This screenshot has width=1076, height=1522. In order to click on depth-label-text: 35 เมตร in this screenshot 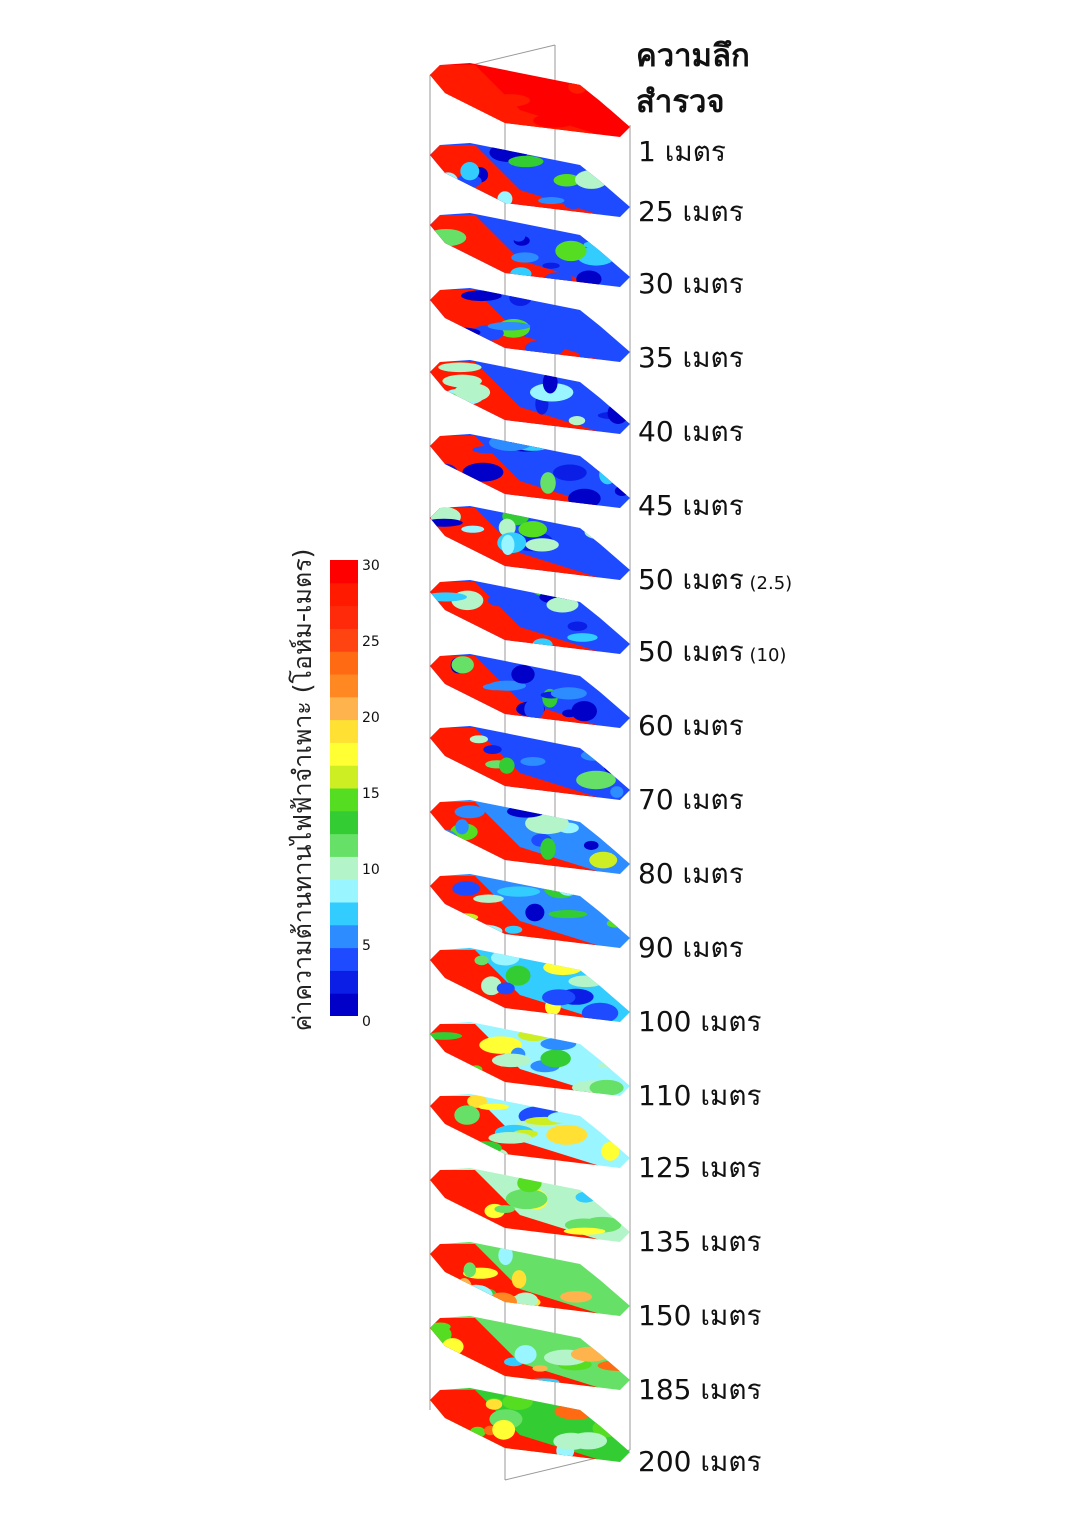, I will do `click(691, 357)`.